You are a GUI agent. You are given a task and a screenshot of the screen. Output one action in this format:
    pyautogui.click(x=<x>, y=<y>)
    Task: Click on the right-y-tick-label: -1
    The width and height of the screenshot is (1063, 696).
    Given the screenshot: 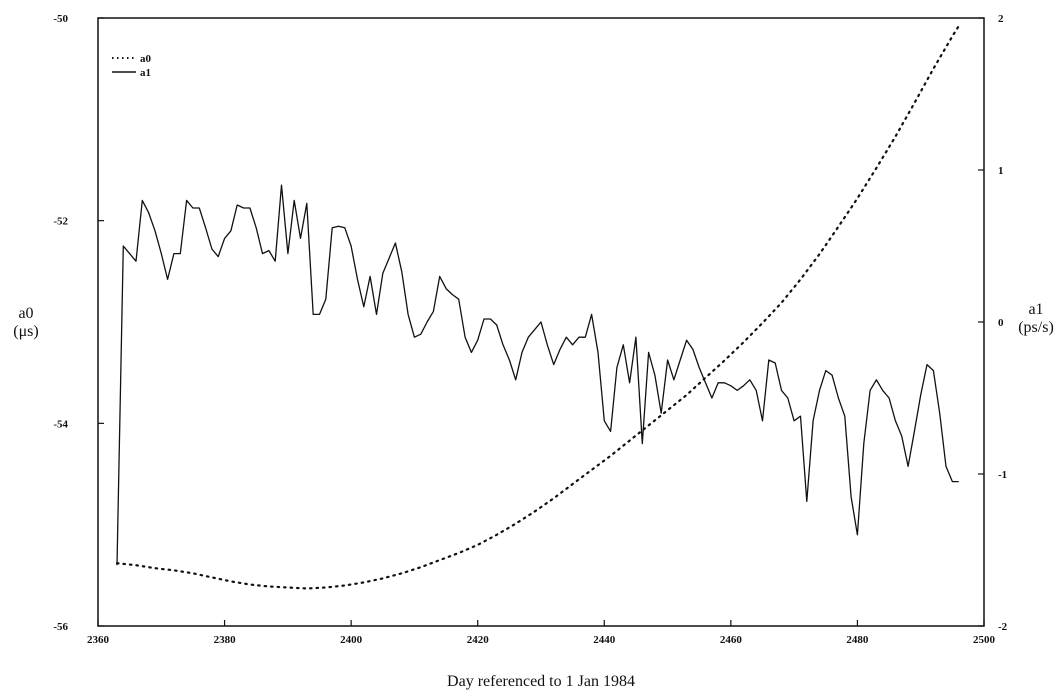 What is the action you would take?
    pyautogui.click(x=1002, y=475)
    